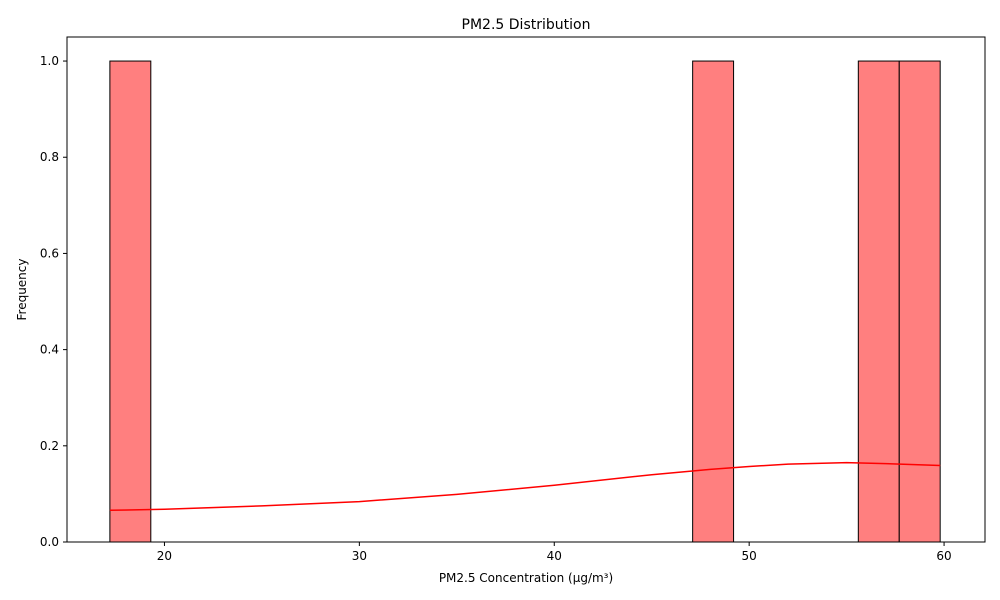  I want to click on kde-layer, so click(525, 486).